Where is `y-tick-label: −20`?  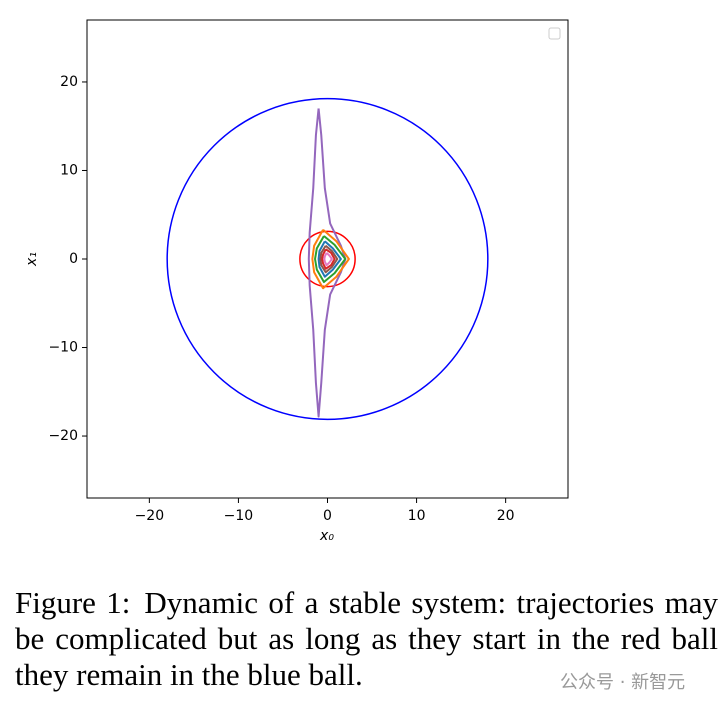 y-tick-label: −20 is located at coordinates (63, 436).